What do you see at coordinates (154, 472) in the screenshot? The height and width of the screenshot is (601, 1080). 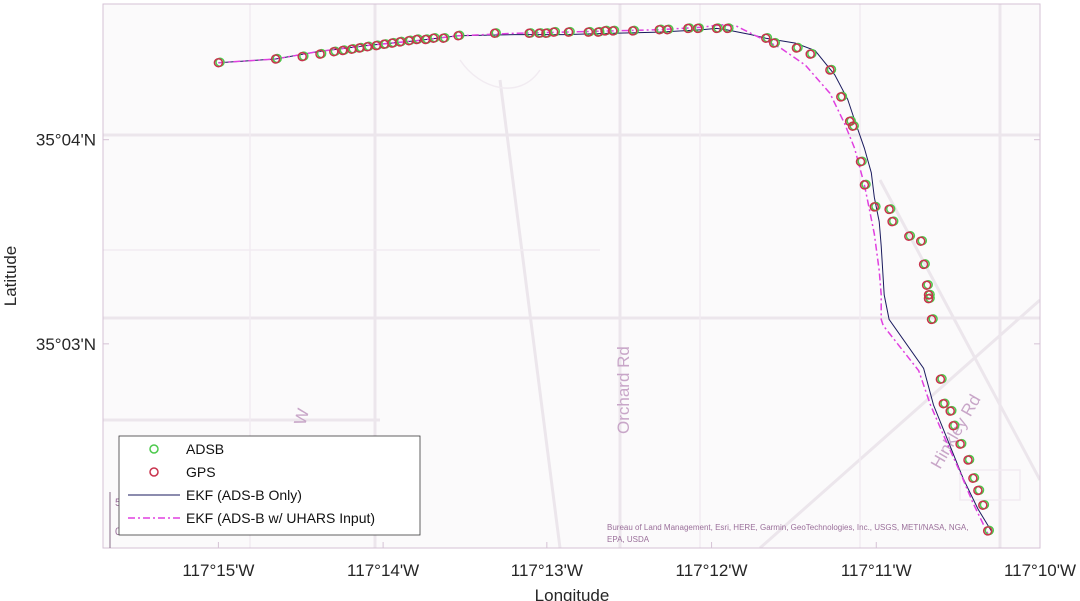 I see `legend-gps-marker` at bounding box center [154, 472].